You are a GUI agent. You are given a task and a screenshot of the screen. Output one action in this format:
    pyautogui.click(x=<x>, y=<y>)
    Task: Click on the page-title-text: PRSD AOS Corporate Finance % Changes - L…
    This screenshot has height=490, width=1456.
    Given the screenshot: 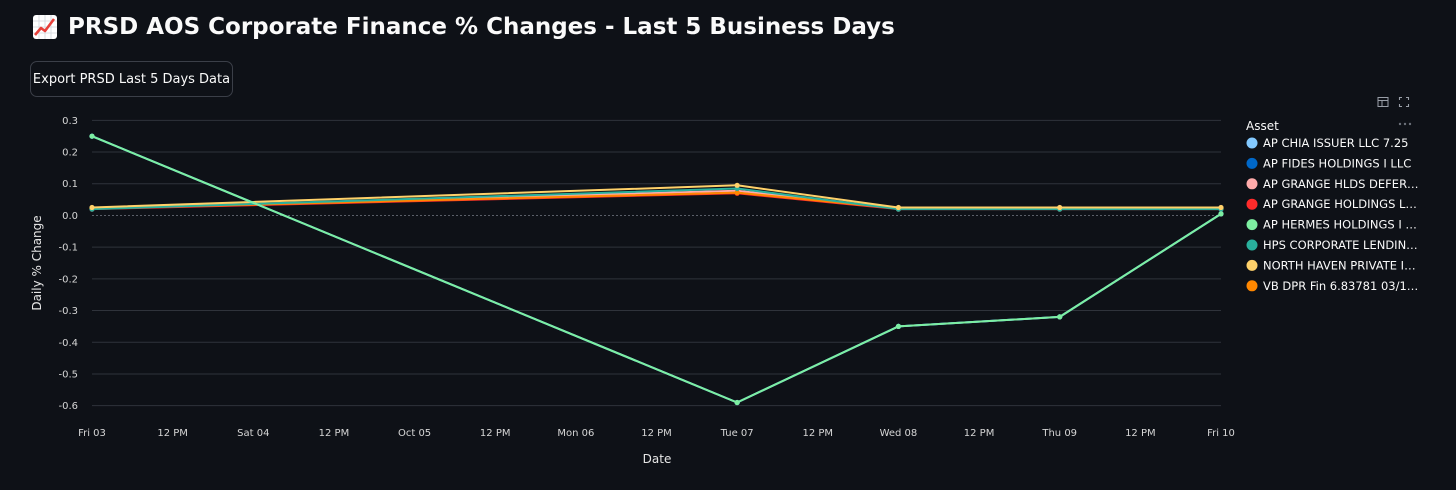 What is the action you would take?
    pyautogui.click(x=481, y=27)
    